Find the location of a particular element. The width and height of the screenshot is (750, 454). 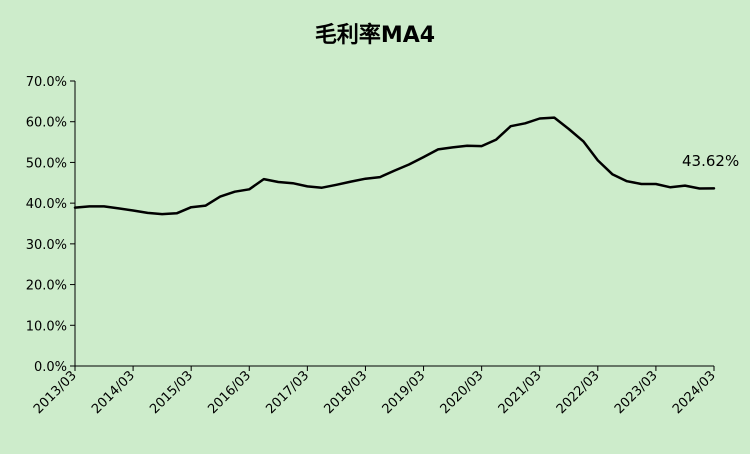

y-tick-label: 70.0% is located at coordinates (46, 82).